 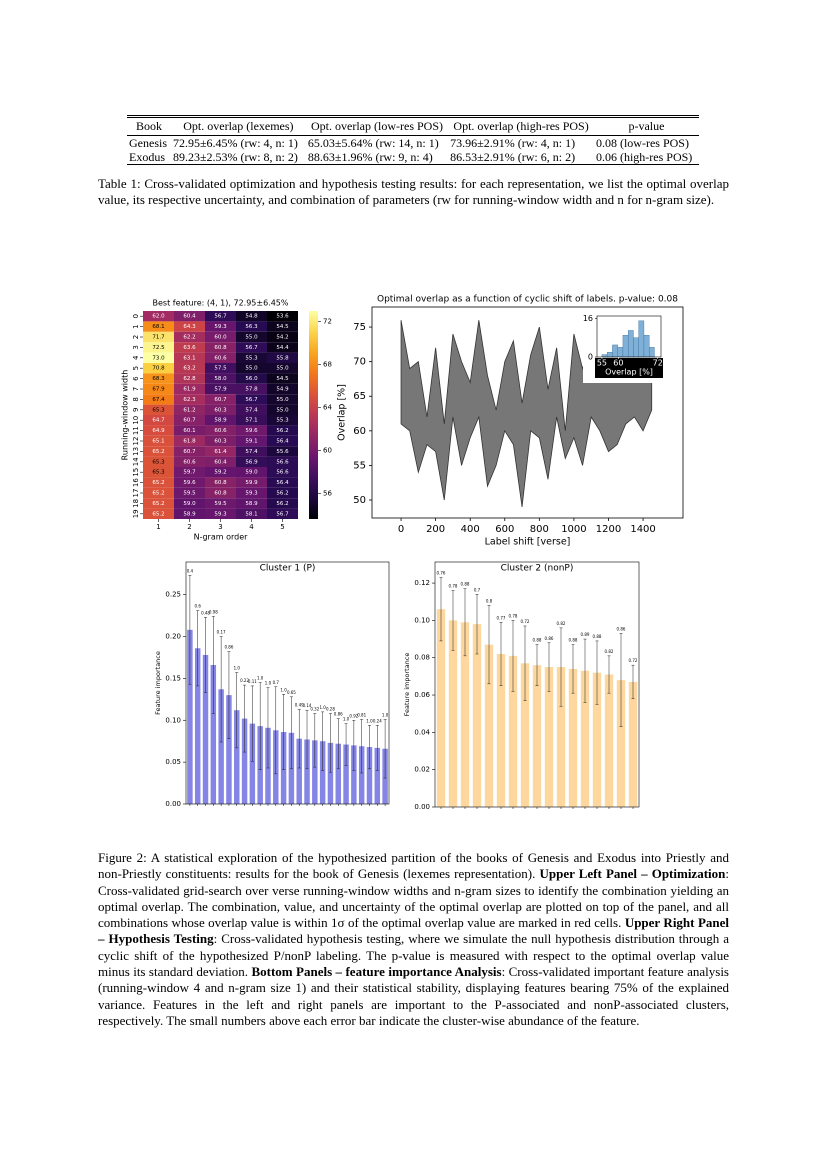 What do you see at coordinates (136, 337) in the screenshot?
I see `y-tick-label: 2` at bounding box center [136, 337].